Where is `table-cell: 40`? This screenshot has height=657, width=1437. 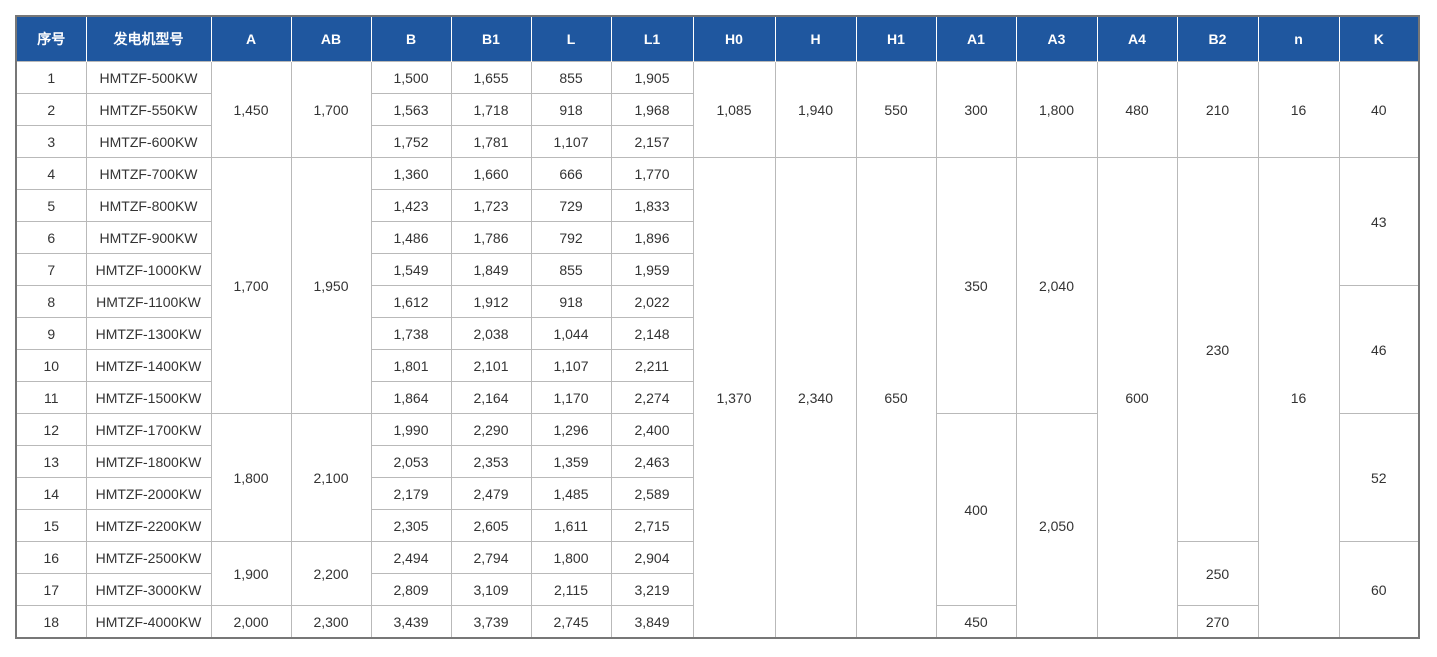
table-cell: 40 is located at coordinates (1379, 109).